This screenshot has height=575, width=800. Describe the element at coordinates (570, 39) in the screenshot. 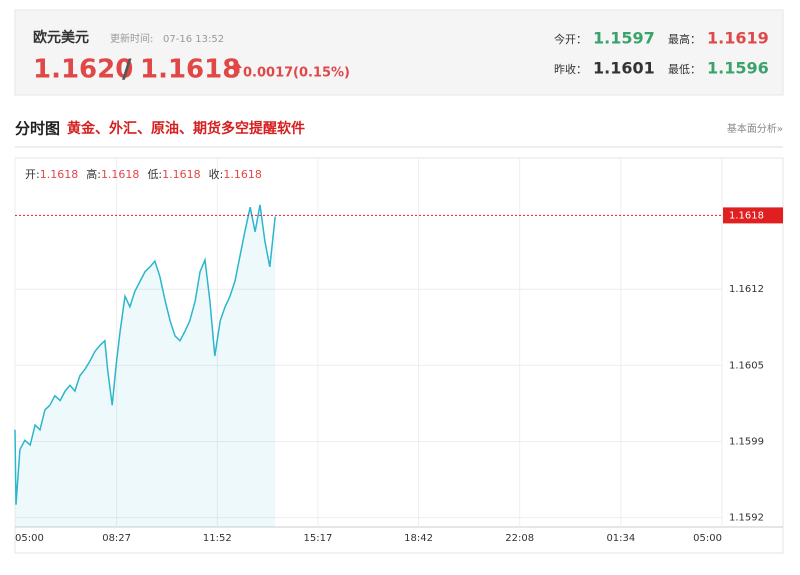

I see `stat-label: 今开：` at that location.